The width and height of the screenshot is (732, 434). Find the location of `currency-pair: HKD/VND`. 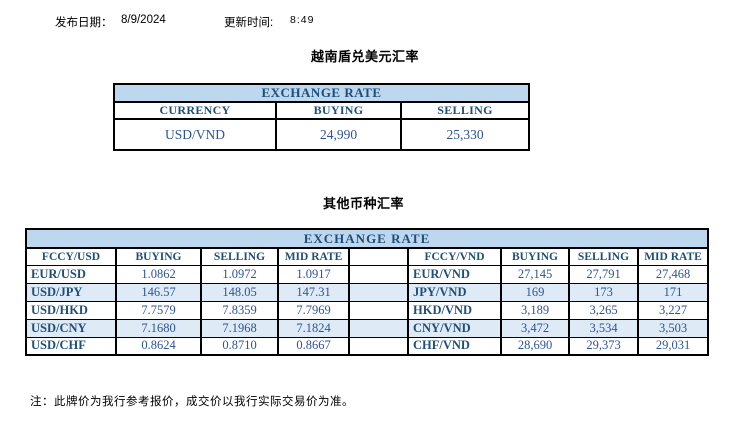

currency-pair: HKD/VND is located at coordinates (454, 310).